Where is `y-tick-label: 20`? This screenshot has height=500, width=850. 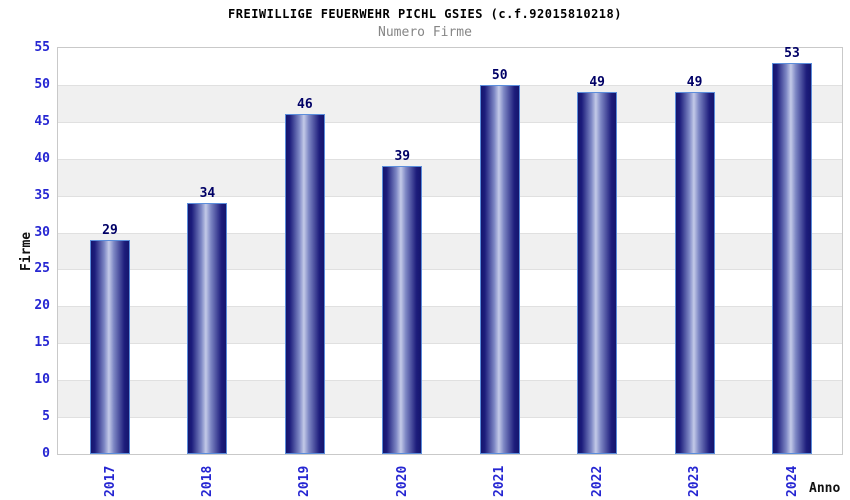 y-tick-label: 20 is located at coordinates (42, 306).